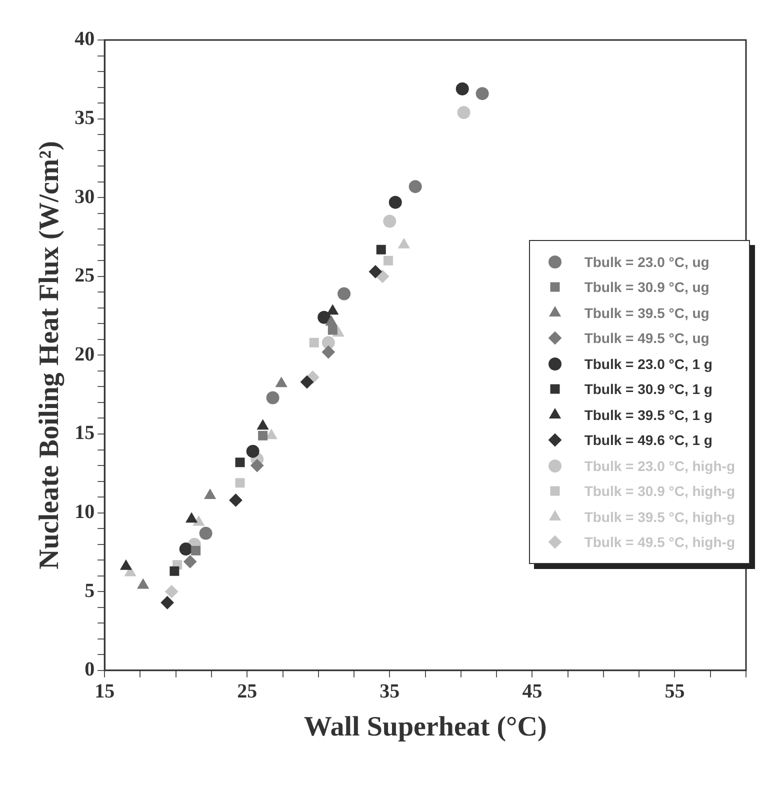 Image resolution: width=760 pixels, height=789 pixels. I want to click on y-tick-label: 15, so click(84, 433).